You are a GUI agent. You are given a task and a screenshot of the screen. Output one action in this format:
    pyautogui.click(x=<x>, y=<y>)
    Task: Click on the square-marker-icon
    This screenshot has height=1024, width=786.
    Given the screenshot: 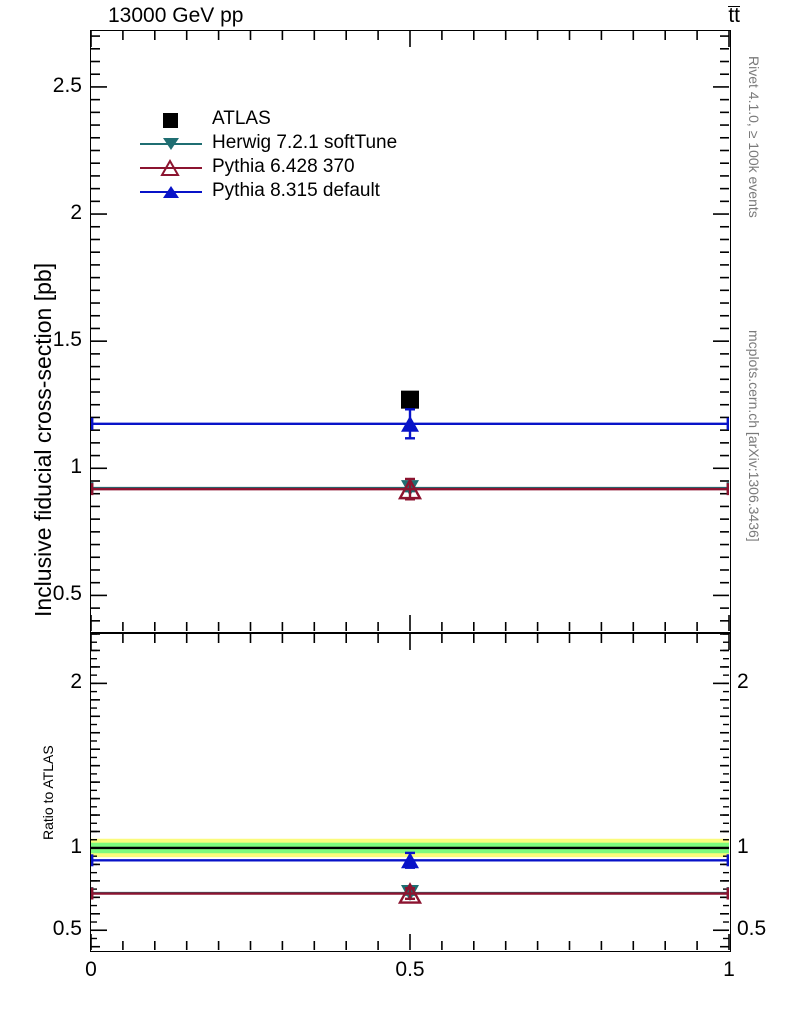 What is the action you would take?
    pyautogui.click(x=170, y=120)
    